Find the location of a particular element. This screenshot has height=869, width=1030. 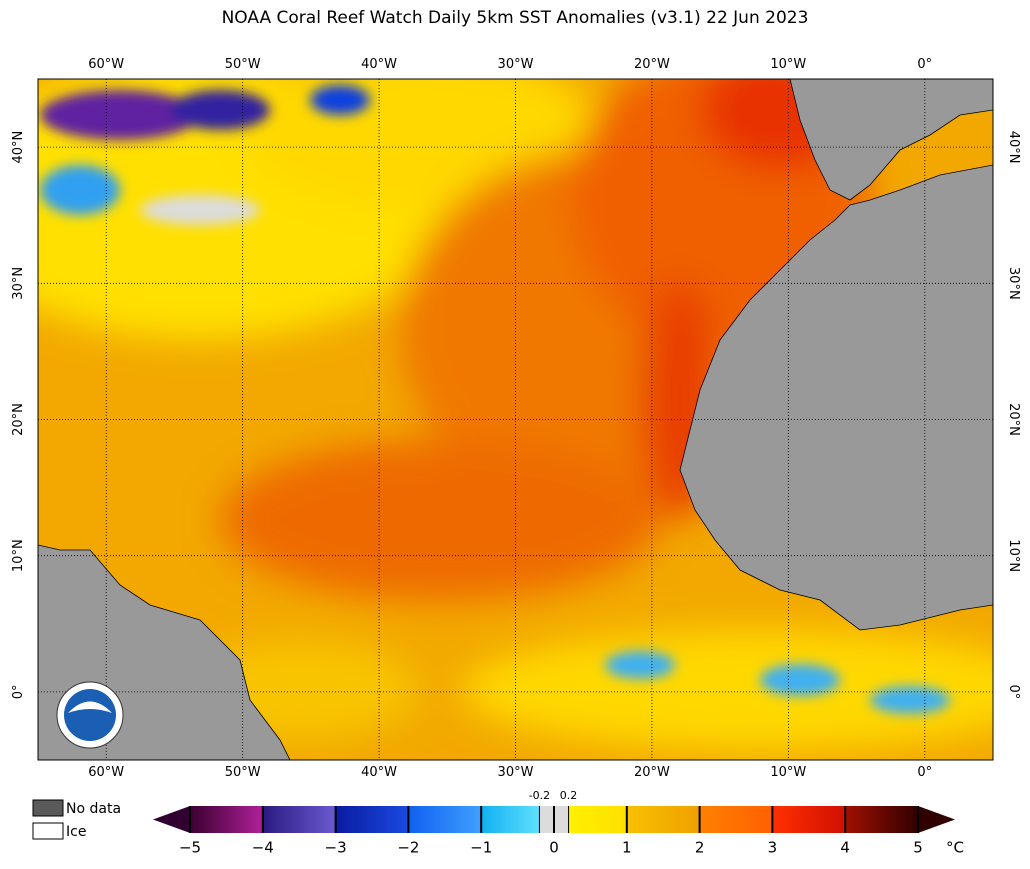

colorbar-minor-label: -0.2 is located at coordinates (539, 795).